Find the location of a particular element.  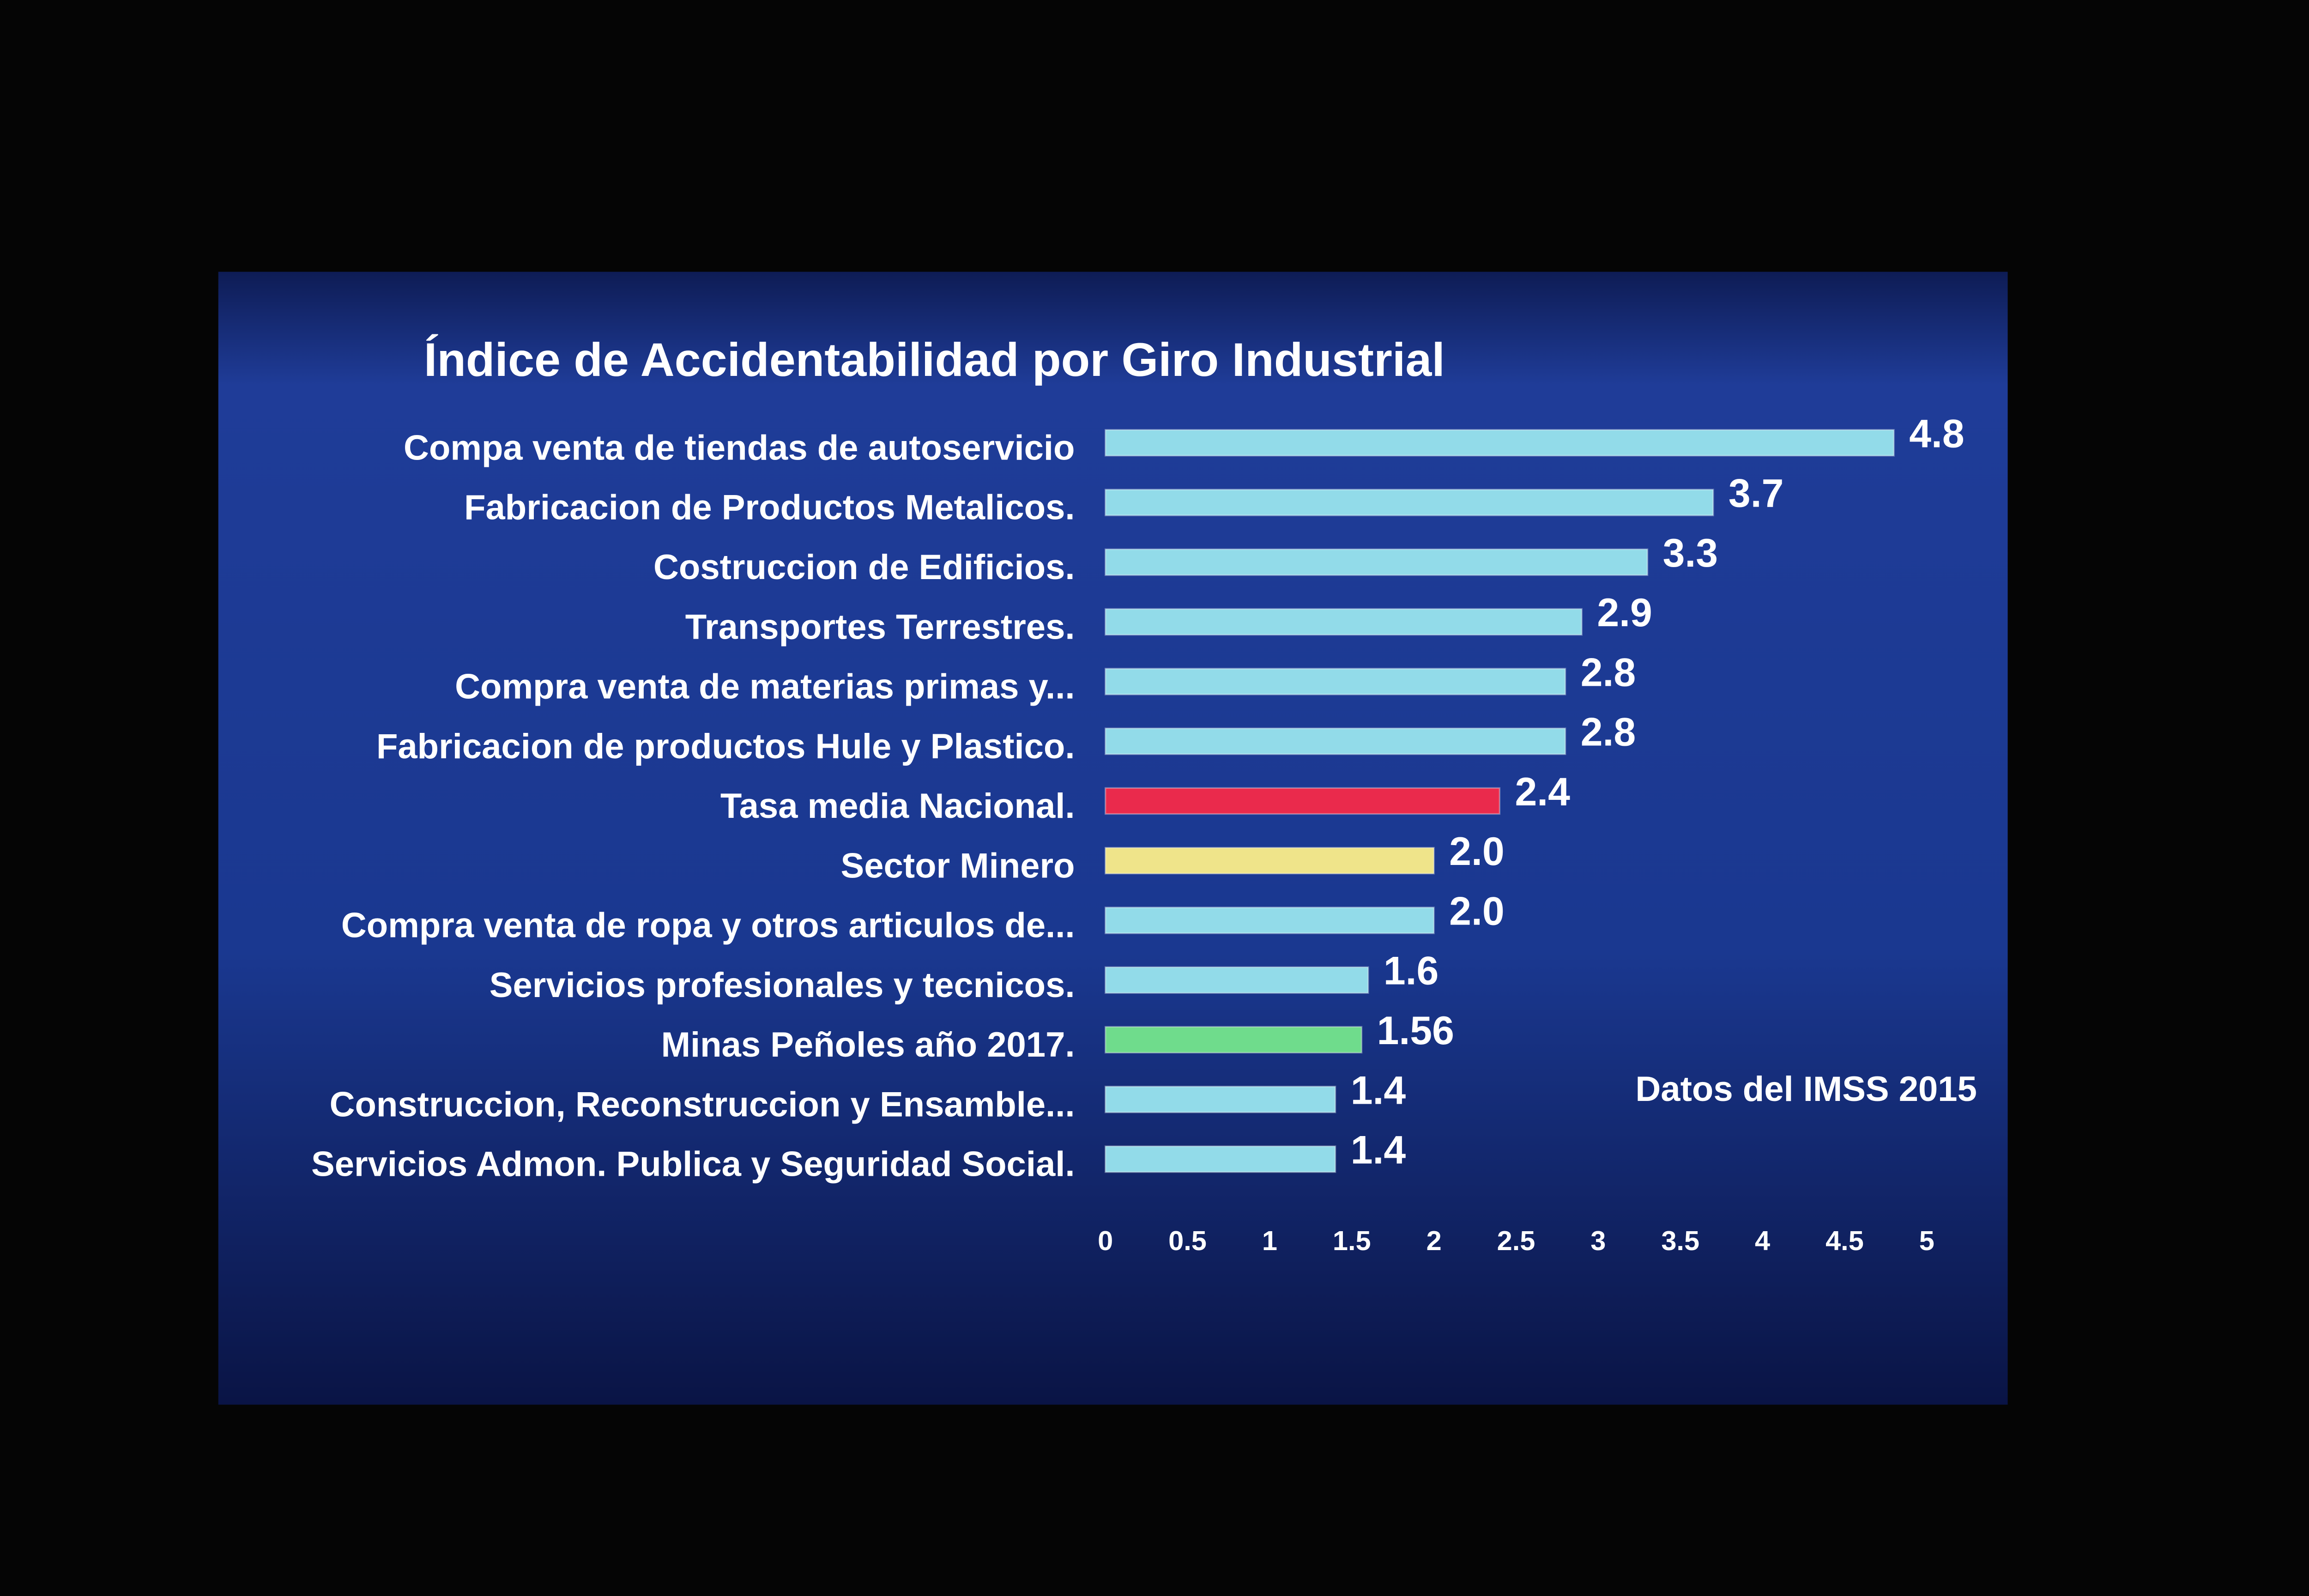

category-label: Costruccion de Edificios. is located at coordinates (864, 567).